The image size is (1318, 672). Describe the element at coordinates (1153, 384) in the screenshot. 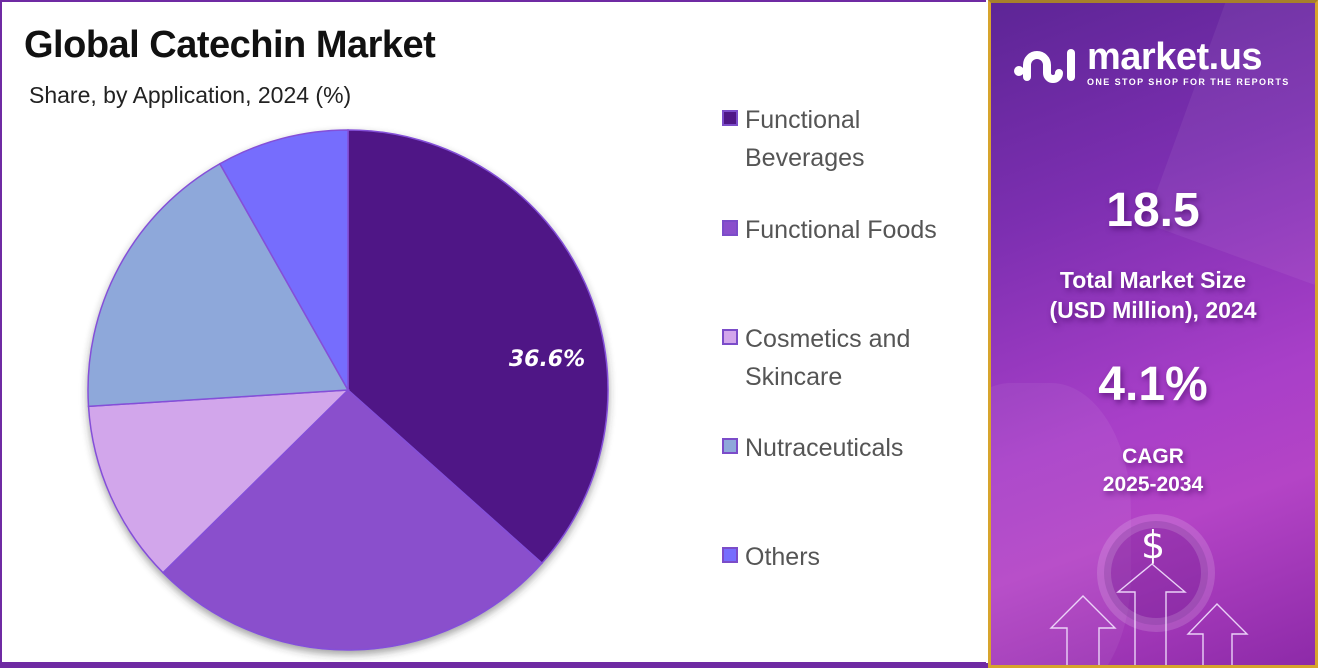

I see `cagr-value: 4.1%` at that location.